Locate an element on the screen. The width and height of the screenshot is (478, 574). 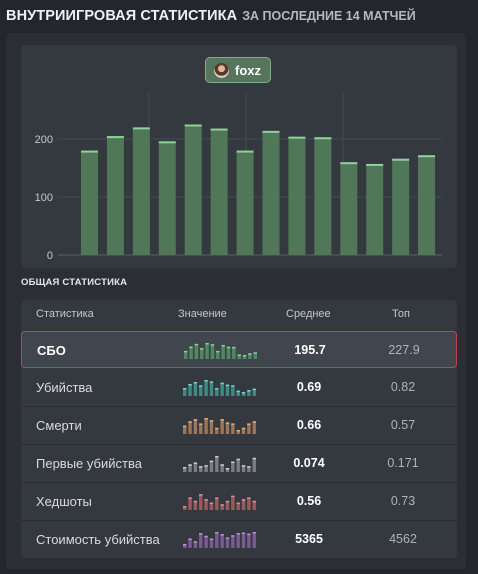
stat-average: 195.7 is located at coordinates (310, 350).